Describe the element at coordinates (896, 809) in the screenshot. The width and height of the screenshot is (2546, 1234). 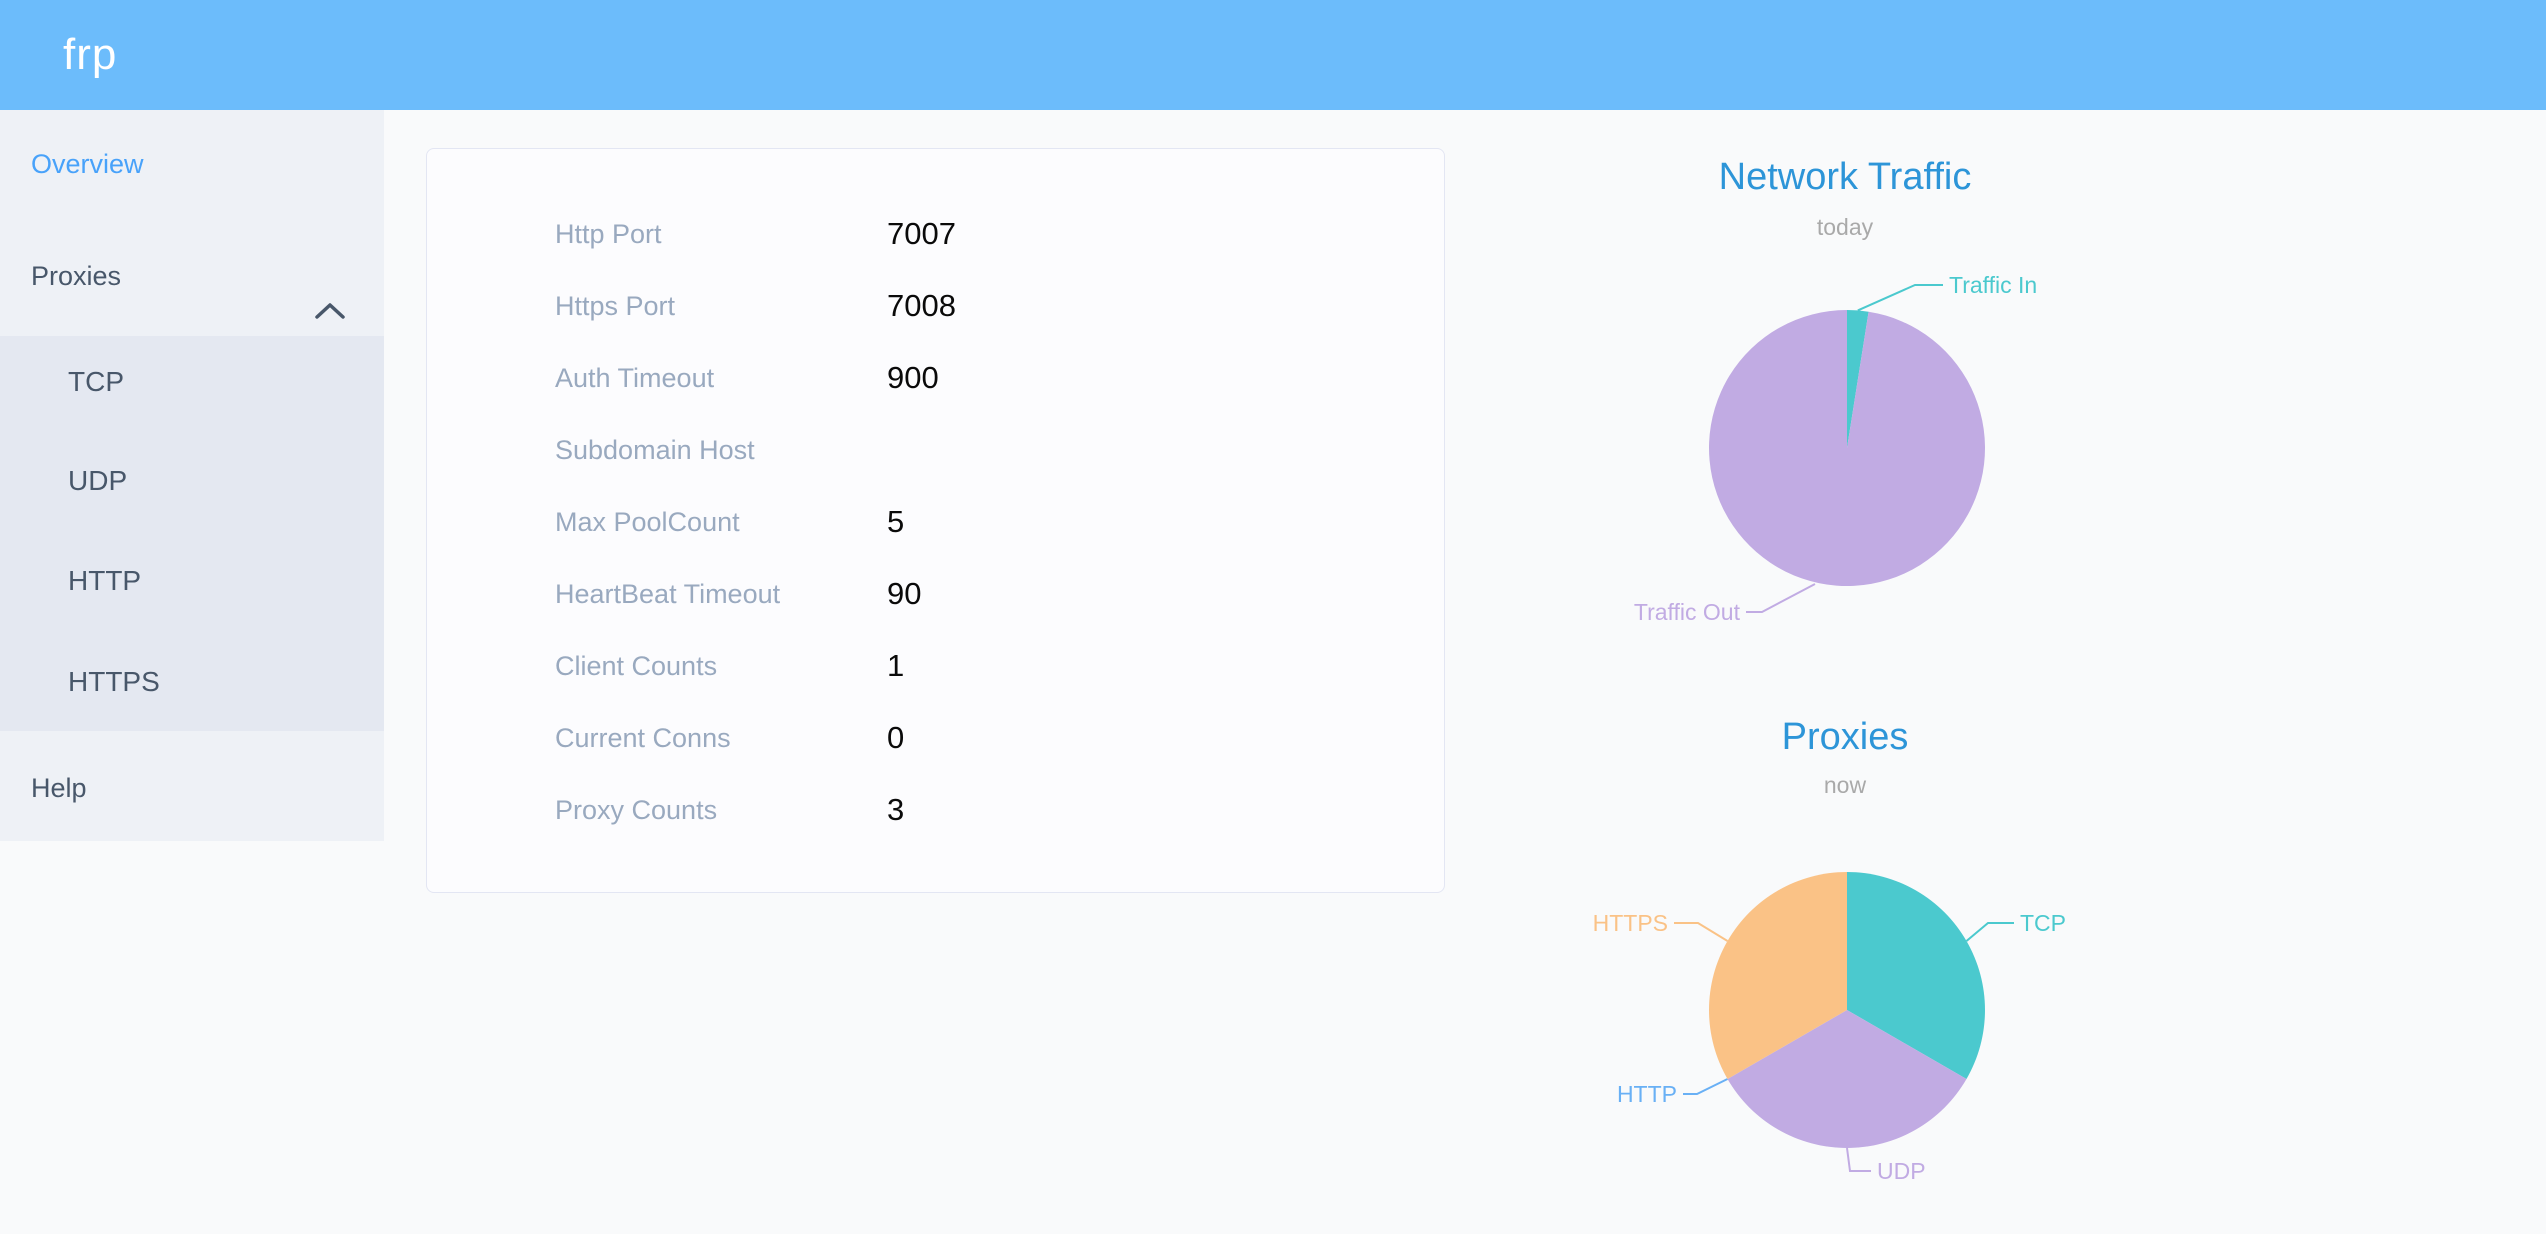
I see `config-value: 3` at that location.